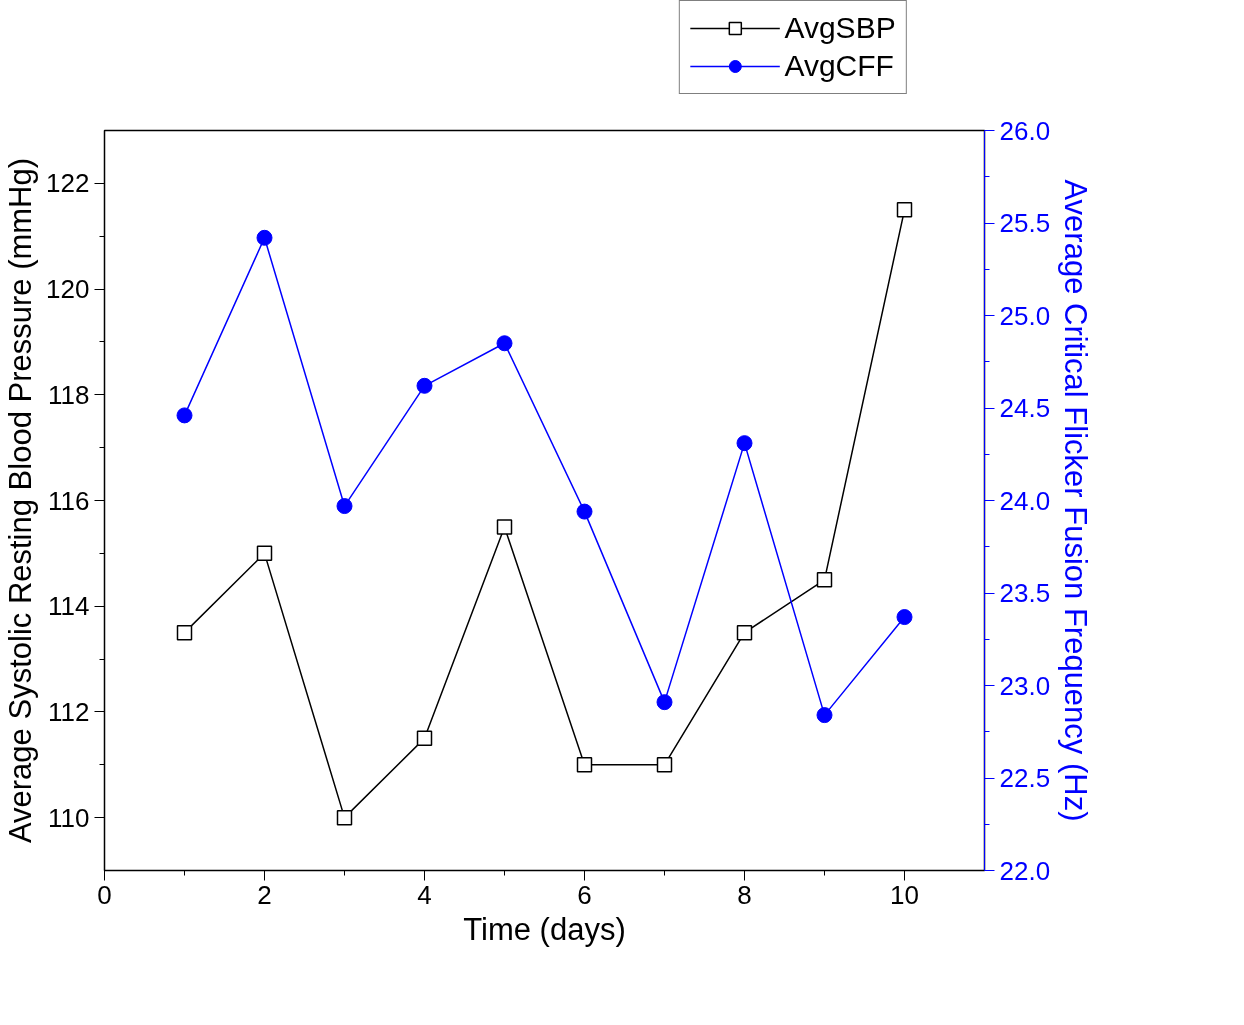 This screenshot has height=1025, width=1244. I want to click on y2-tick-label: 25.0, so click(1025, 315).